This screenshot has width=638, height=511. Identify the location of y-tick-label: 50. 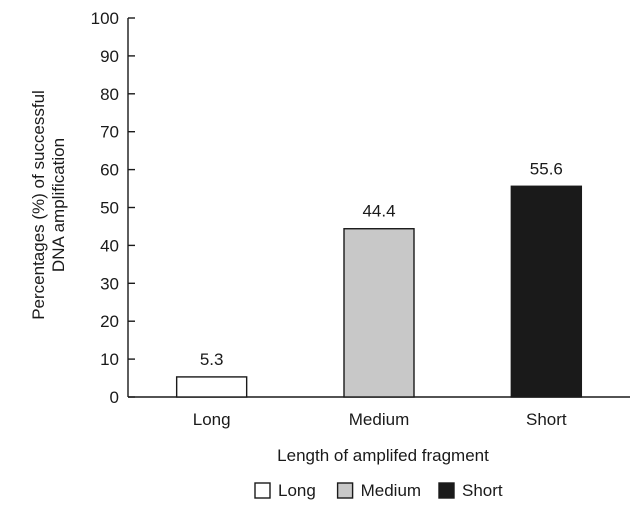
(109, 208).